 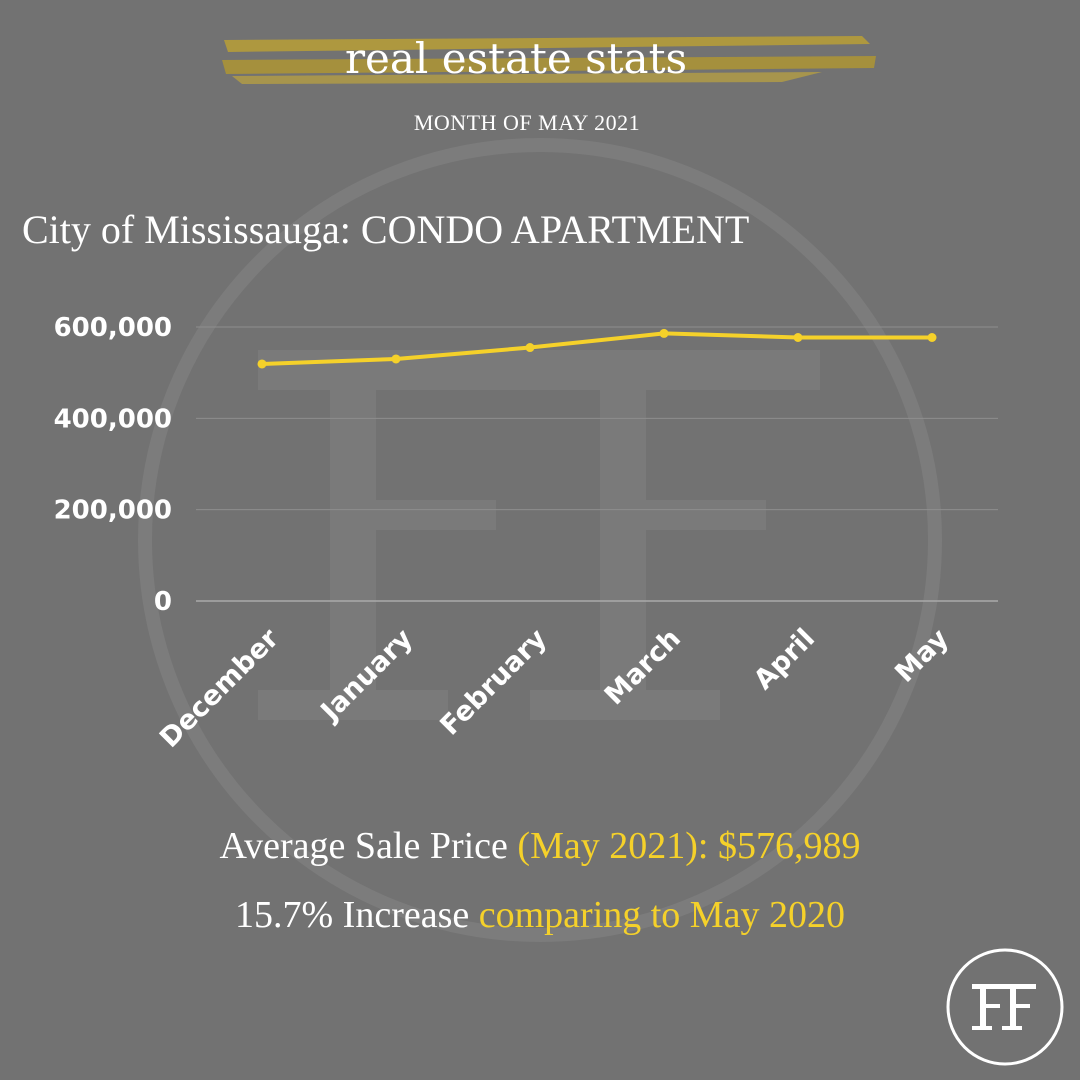 What do you see at coordinates (516, 58) in the screenshot?
I see `header-title: real estate stats` at bounding box center [516, 58].